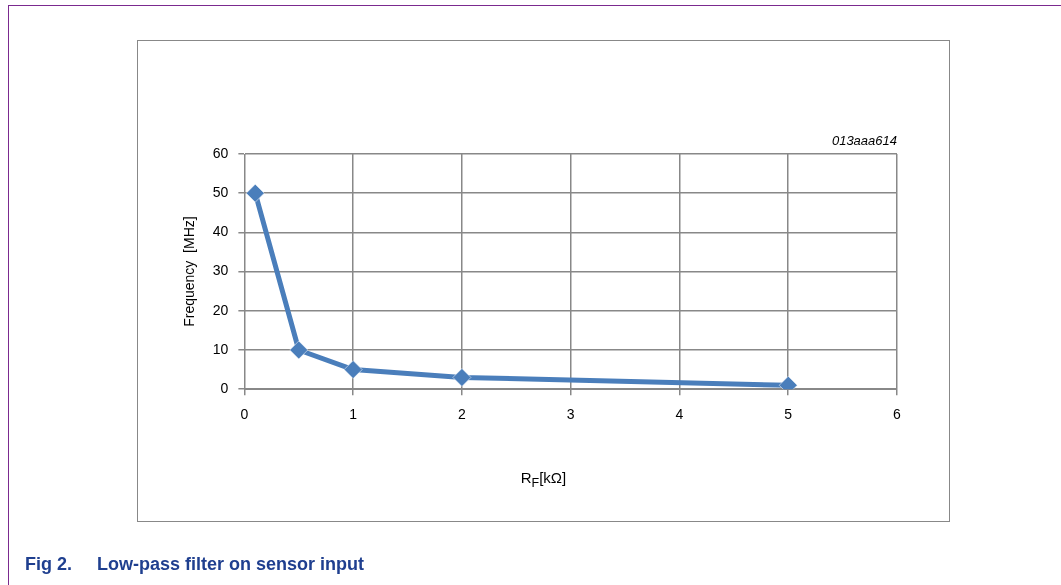 Image resolution: width=1061 pixels, height=585 pixels. Describe the element at coordinates (195, 564) in the screenshot. I see `text: Fig 2. Low-pass filter on sensor input` at that location.